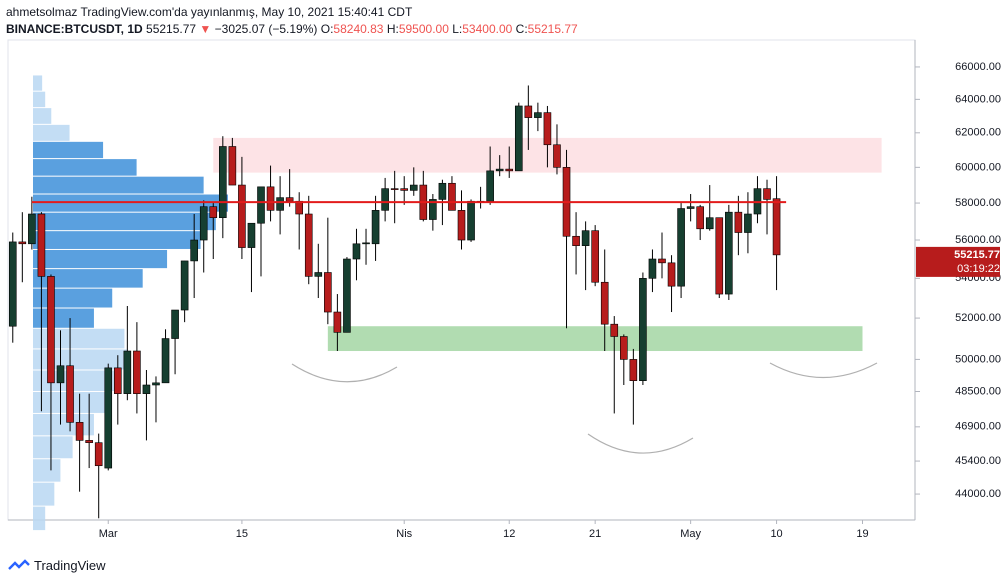 This screenshot has height=585, width=1006. Describe the element at coordinates (978, 133) in the screenshot. I see `y-tick-label: 62000.00` at that location.